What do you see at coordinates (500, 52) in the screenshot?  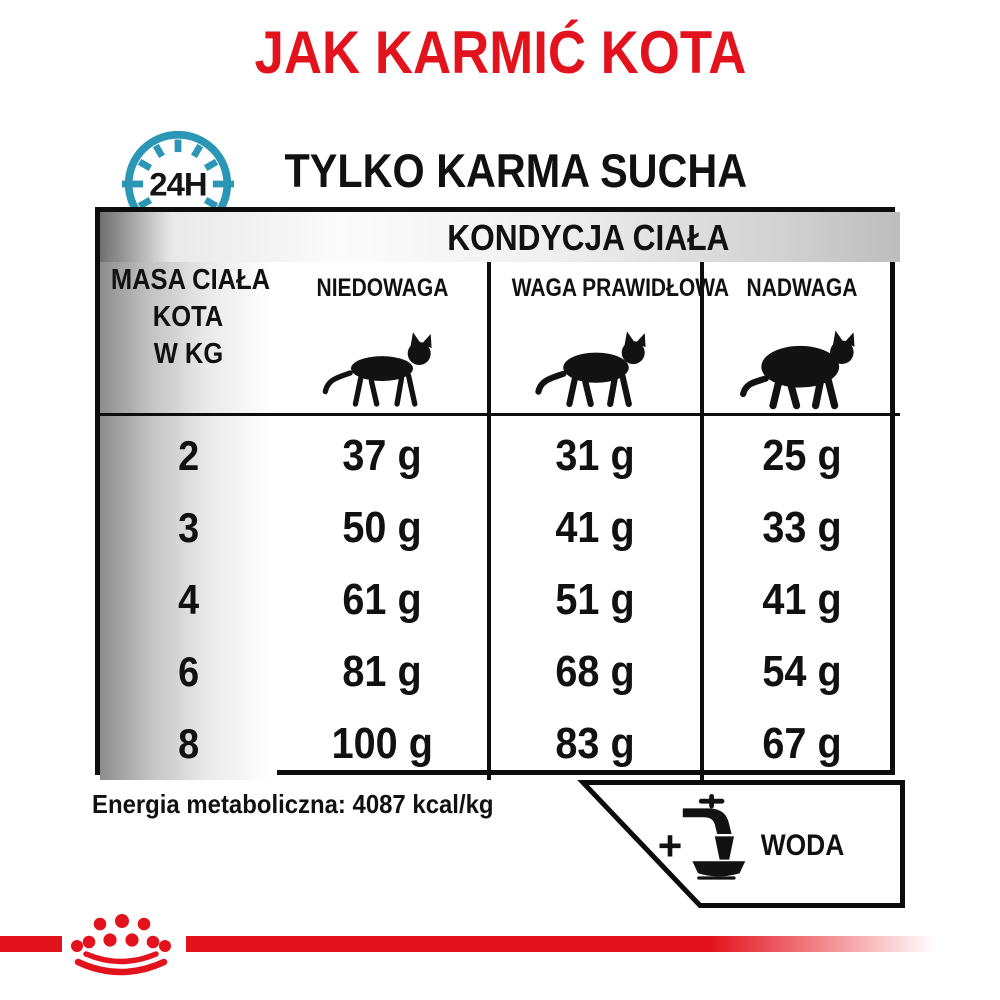 I see `page-title: JAK KARMIĆ KOTA` at bounding box center [500, 52].